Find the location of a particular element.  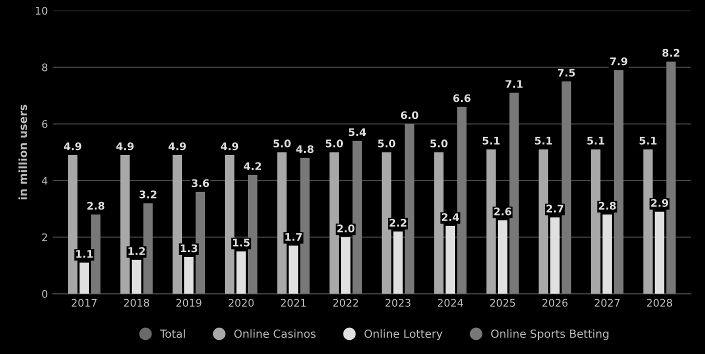

x-tick-label: 2019 is located at coordinates (189, 302).